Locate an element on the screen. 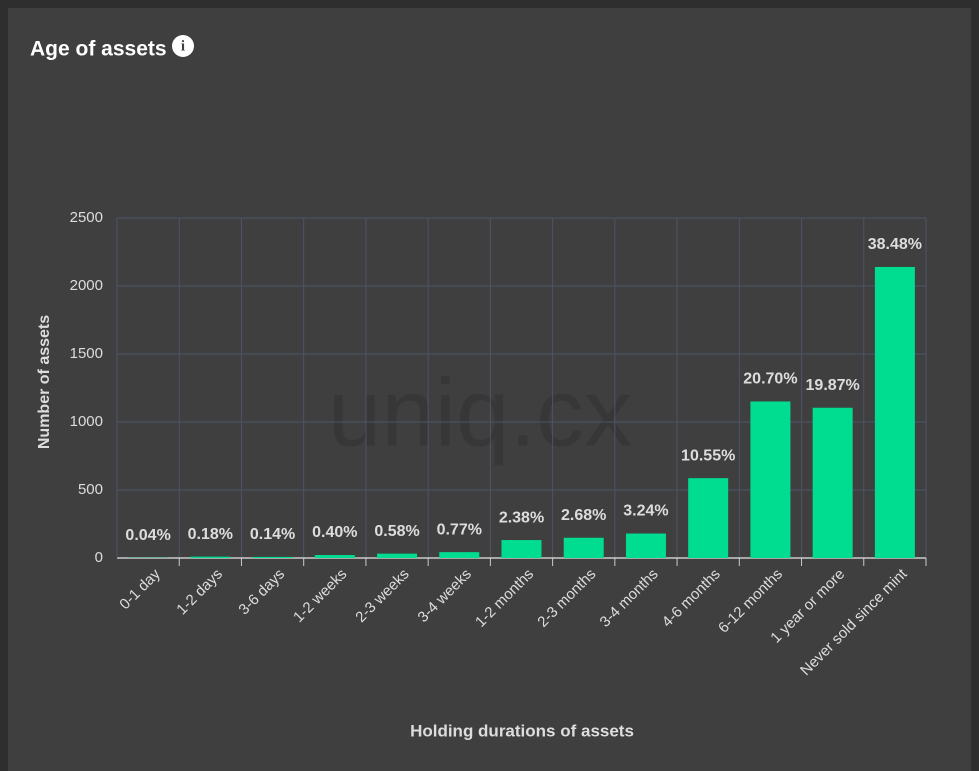 Image resolution: width=979 pixels, height=771 pixels. chart-title: Age of assets is located at coordinates (98, 49).